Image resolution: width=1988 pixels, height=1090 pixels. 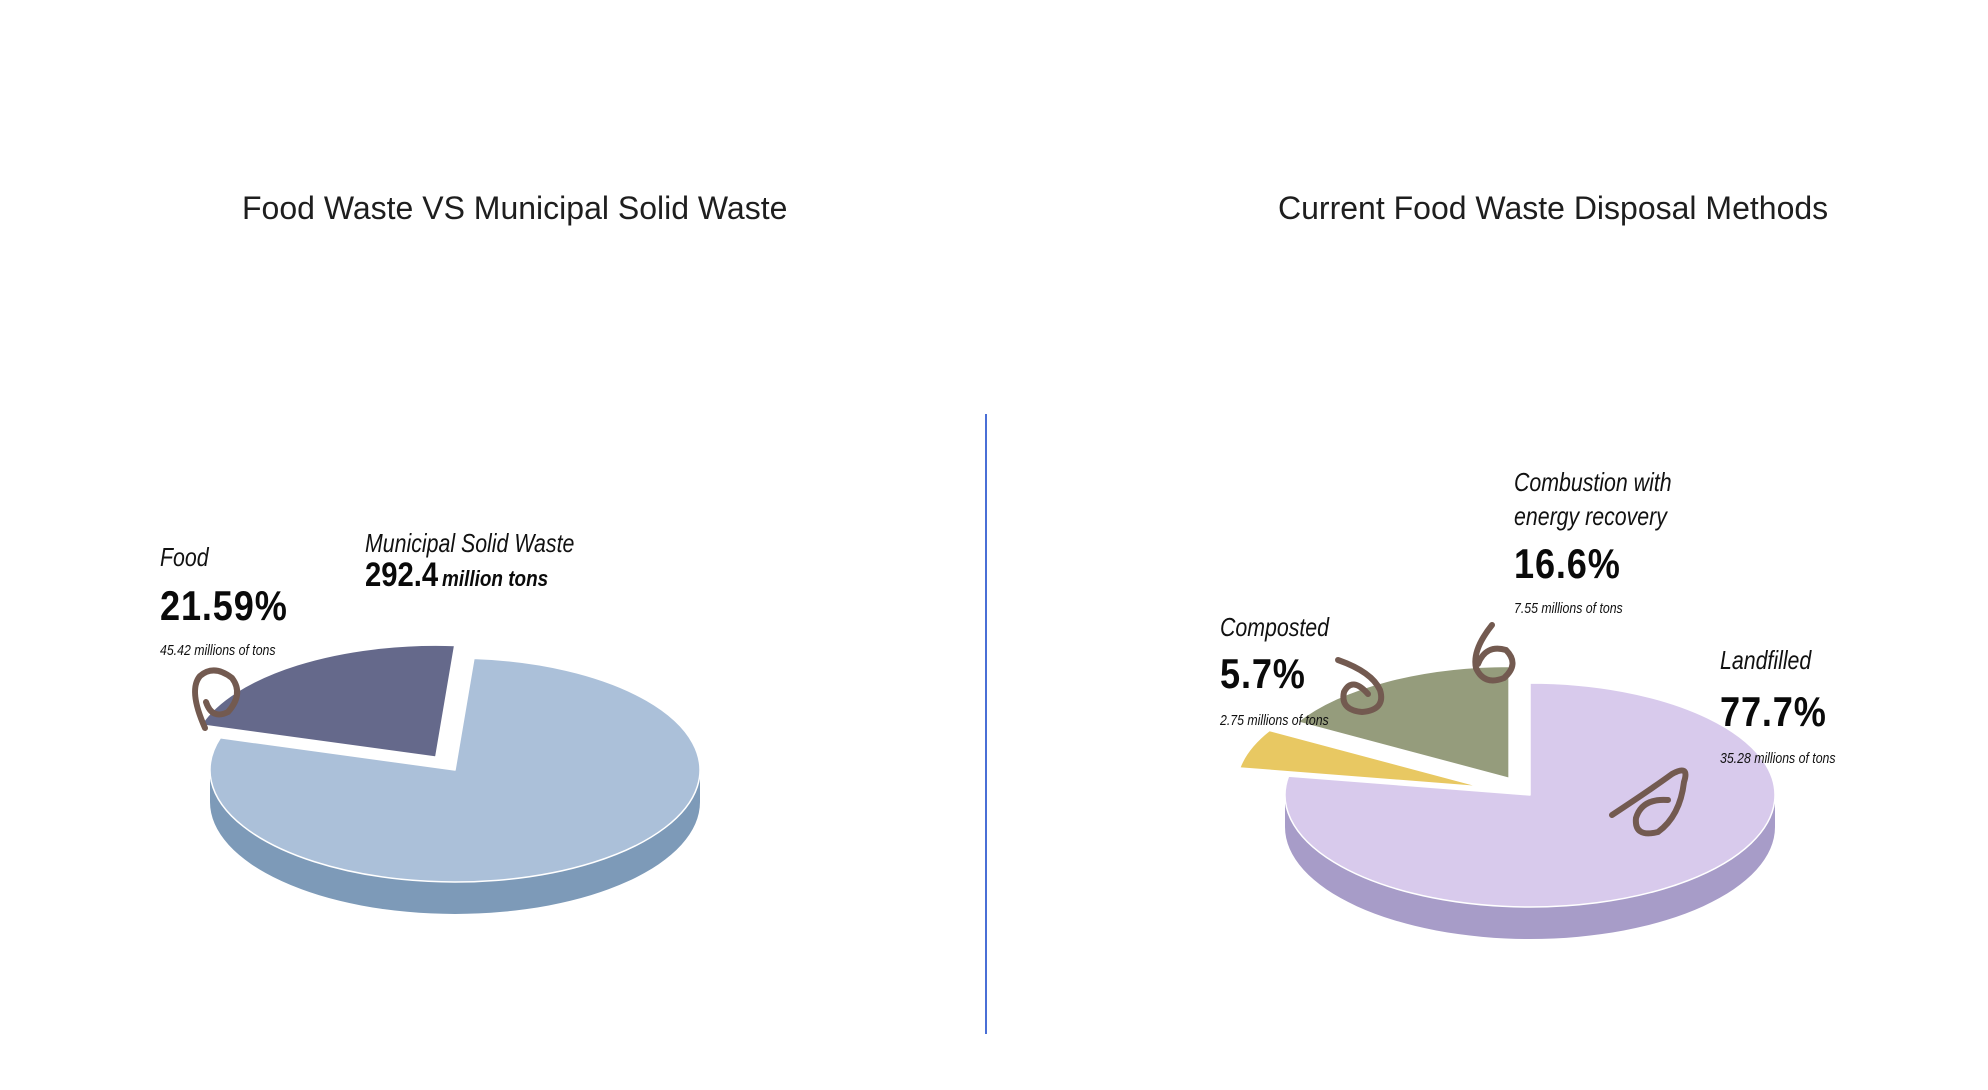 I want to click on label-msw-total-unit: million tons, so click(x=495, y=578).